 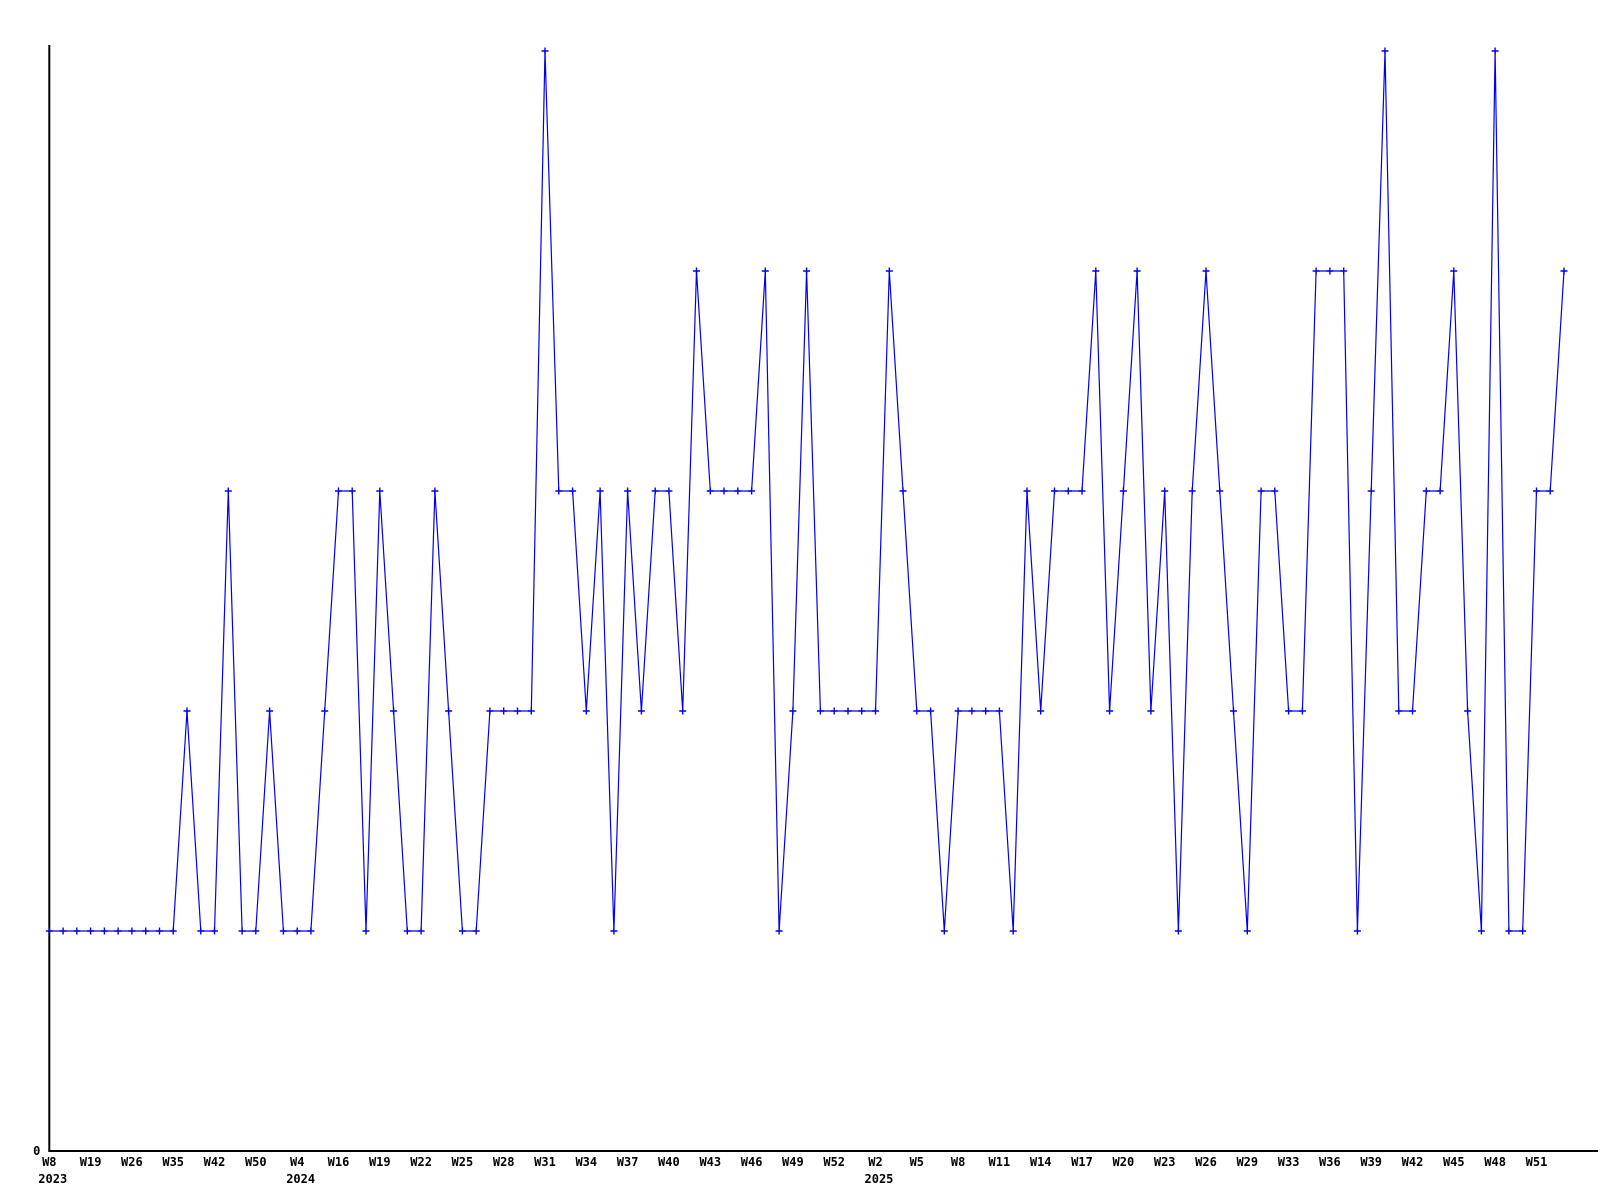 I want to click on x-tick-label: W52, so click(x=834, y=1162).